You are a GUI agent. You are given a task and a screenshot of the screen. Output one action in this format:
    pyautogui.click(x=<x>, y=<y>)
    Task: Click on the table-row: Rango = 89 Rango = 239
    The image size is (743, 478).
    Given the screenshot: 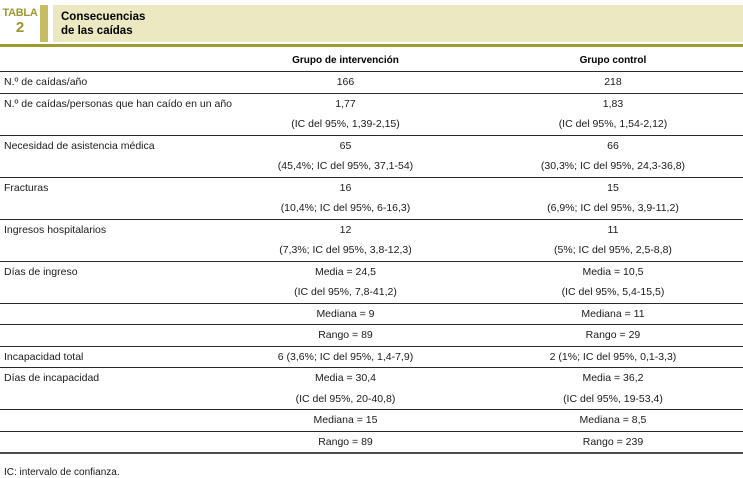 What is the action you would take?
    pyautogui.click(x=371, y=442)
    